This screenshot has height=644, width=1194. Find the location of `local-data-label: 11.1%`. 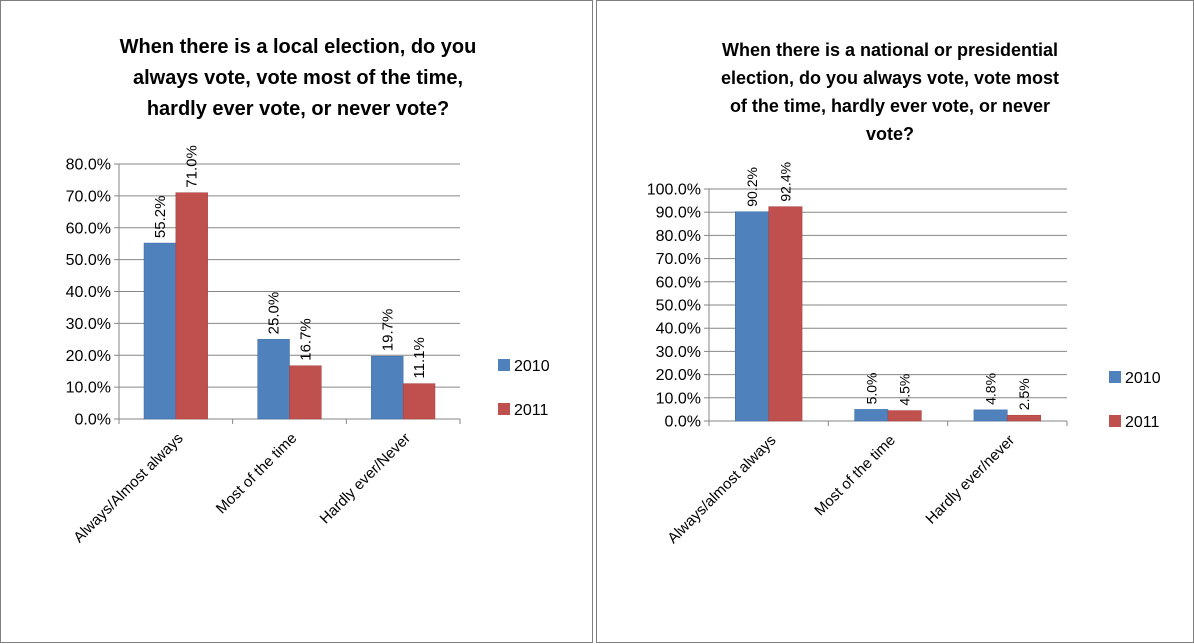

local-data-label: 11.1% is located at coordinates (419, 357).